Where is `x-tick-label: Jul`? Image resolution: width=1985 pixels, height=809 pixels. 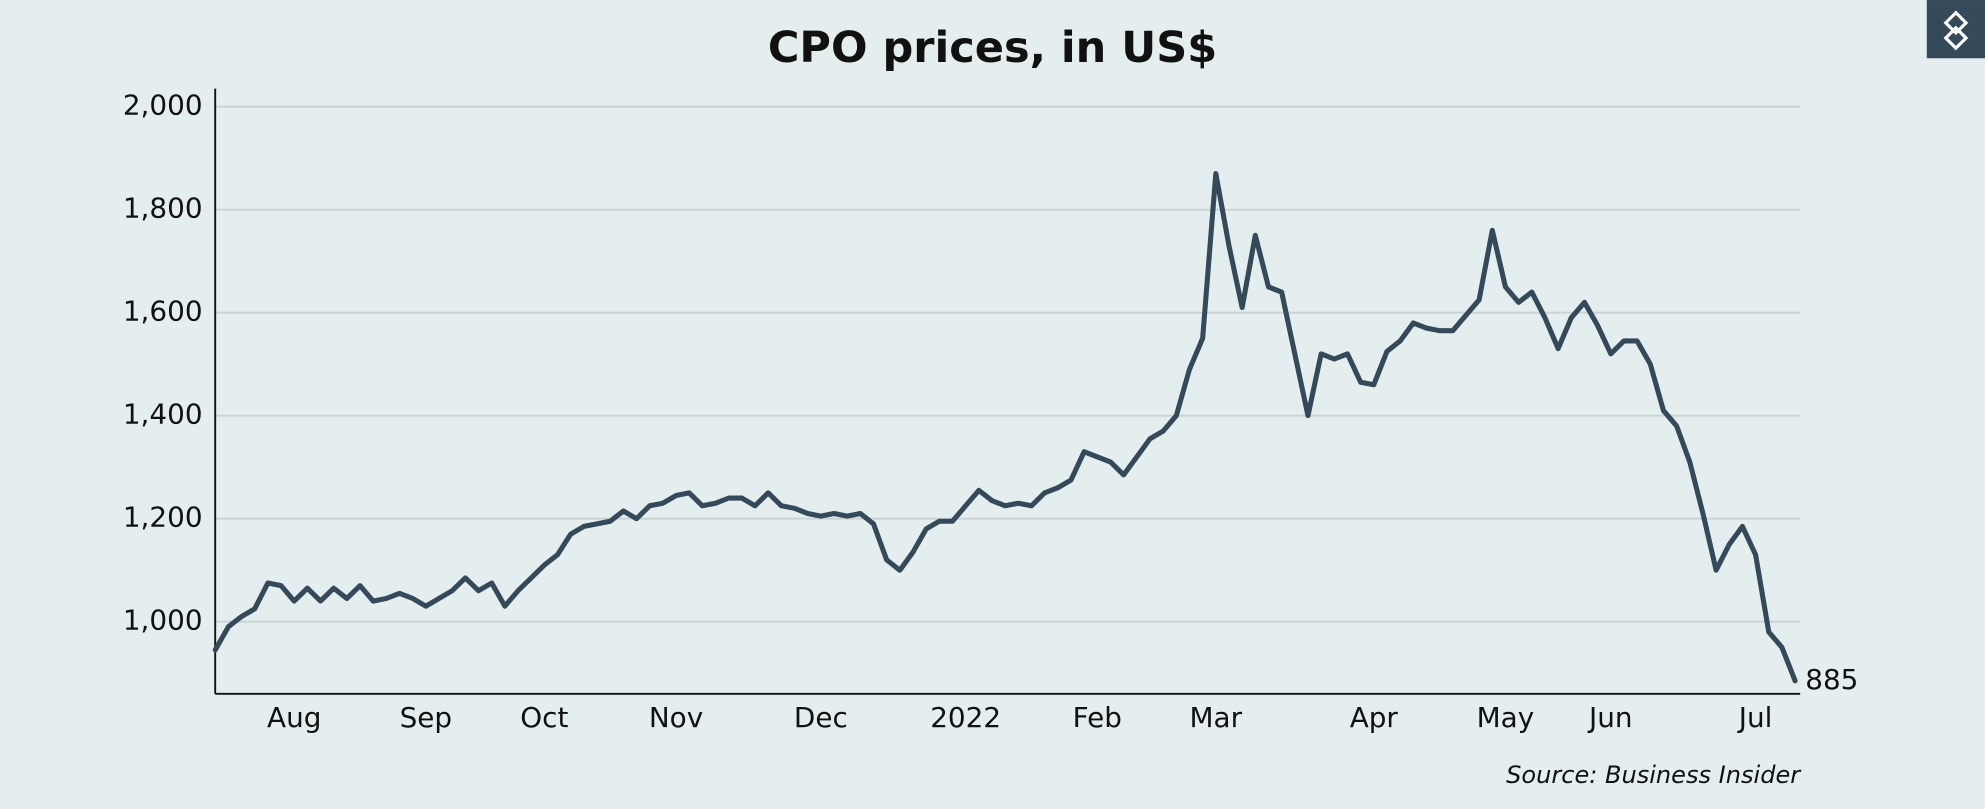
x-tick-label: Jul is located at coordinates (1755, 717).